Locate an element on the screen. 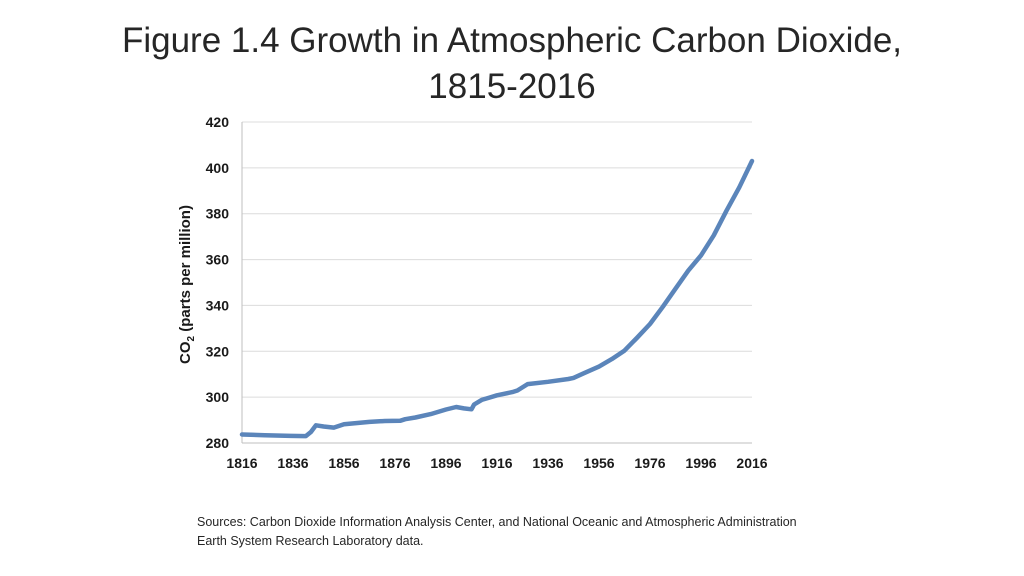 The height and width of the screenshot is (576, 1024). x-tick-label-1876: 1876 is located at coordinates (394, 463).